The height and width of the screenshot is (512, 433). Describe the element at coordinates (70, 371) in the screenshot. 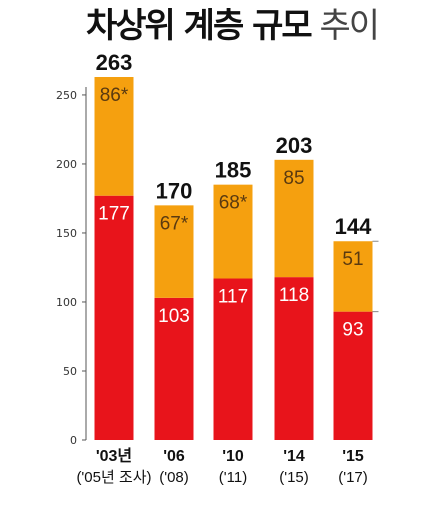

I see `y-tick-label: 50` at that location.